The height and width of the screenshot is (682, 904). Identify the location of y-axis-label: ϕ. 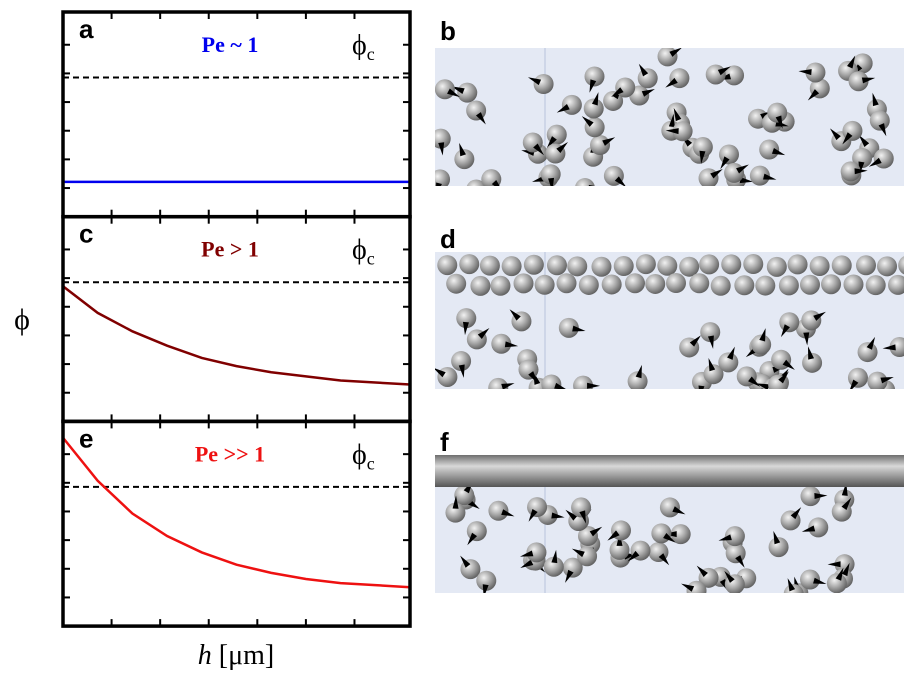
(22, 319).